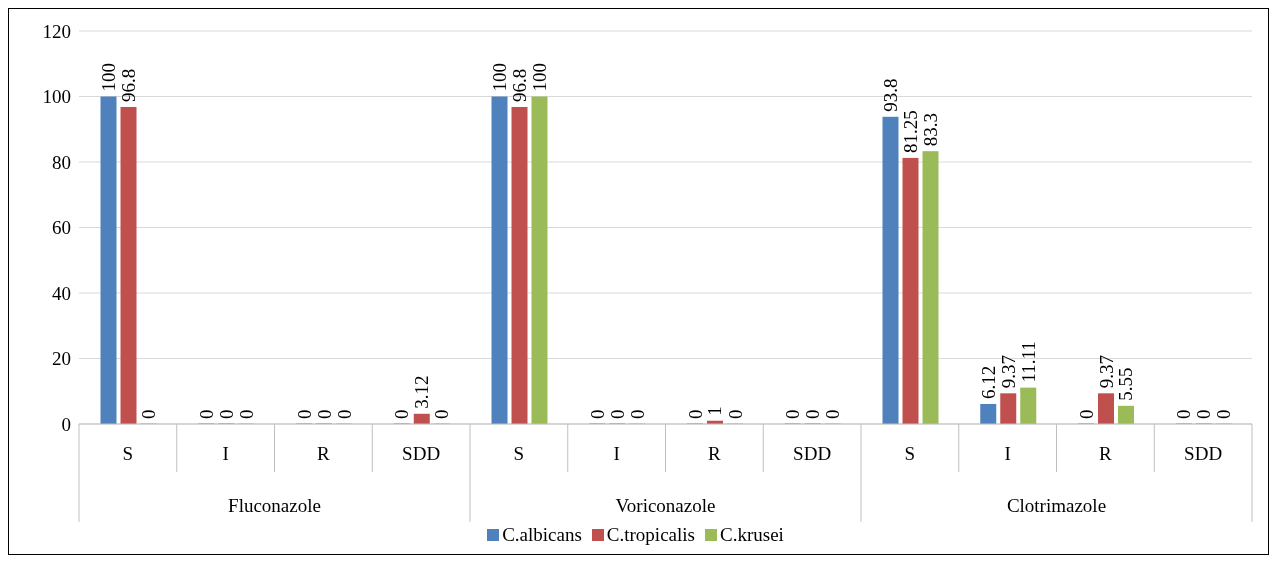  What do you see at coordinates (66, 424) in the screenshot?
I see `y-tick-label: 0` at bounding box center [66, 424].